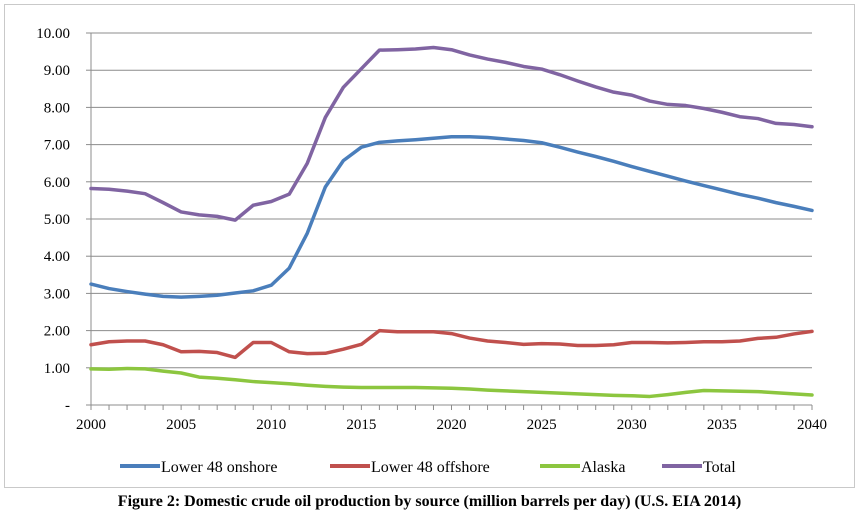 Image resolution: width=859 pixels, height=526 pixels. I want to click on y-tick-label: 9.00, so click(57, 71).